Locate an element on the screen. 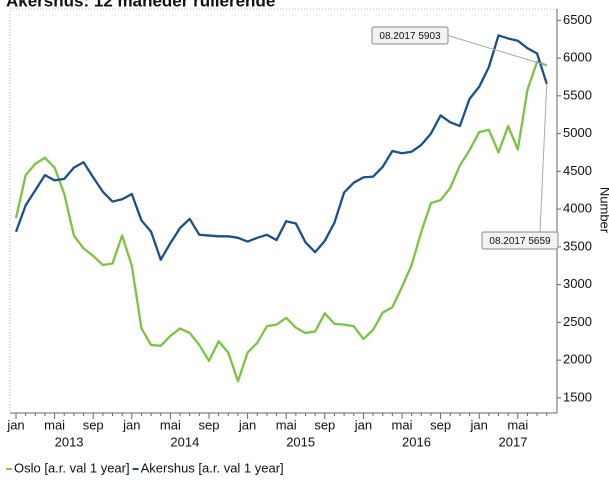 This screenshot has width=609, height=487. y-tick-label: 6500 is located at coordinates (577, 19).